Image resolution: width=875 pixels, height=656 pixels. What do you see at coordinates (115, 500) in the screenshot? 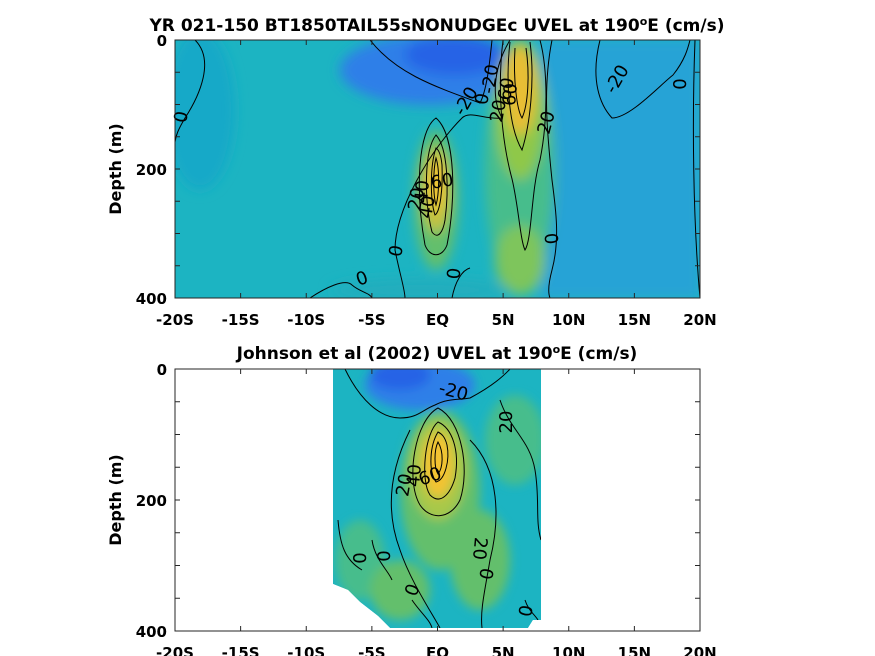
I see `panel-2-ylabel: Depth (m)` at bounding box center [115, 500].